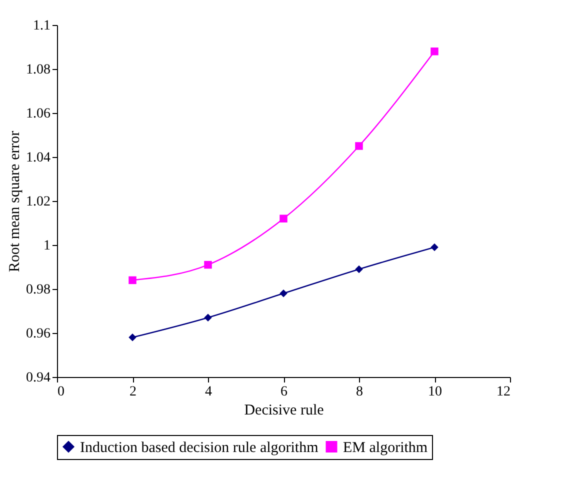  I want to click on x-tick-label: 12, so click(503, 392).